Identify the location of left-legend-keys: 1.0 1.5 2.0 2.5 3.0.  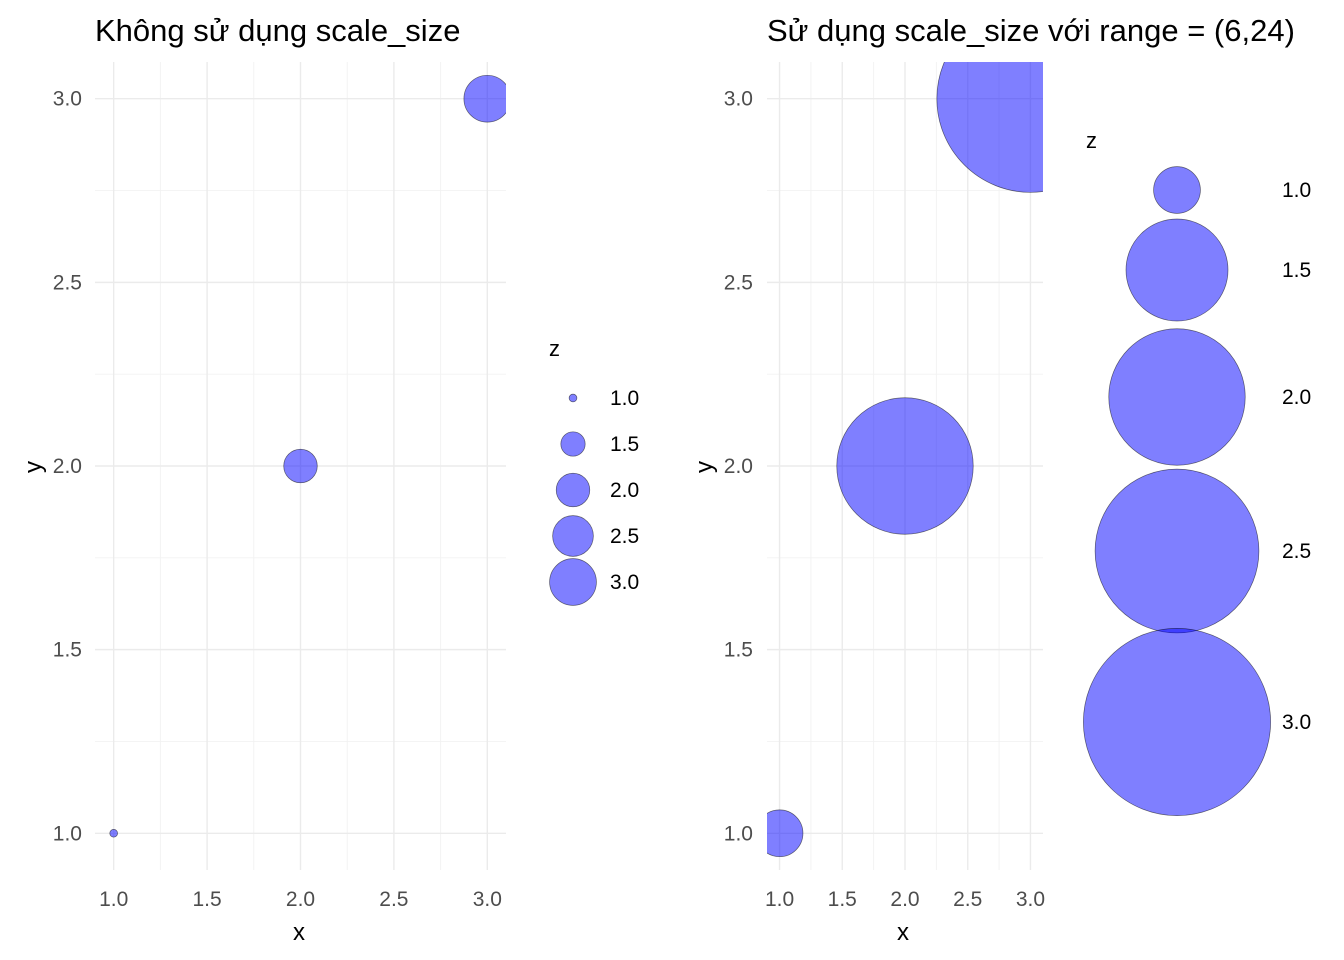
(594, 496).